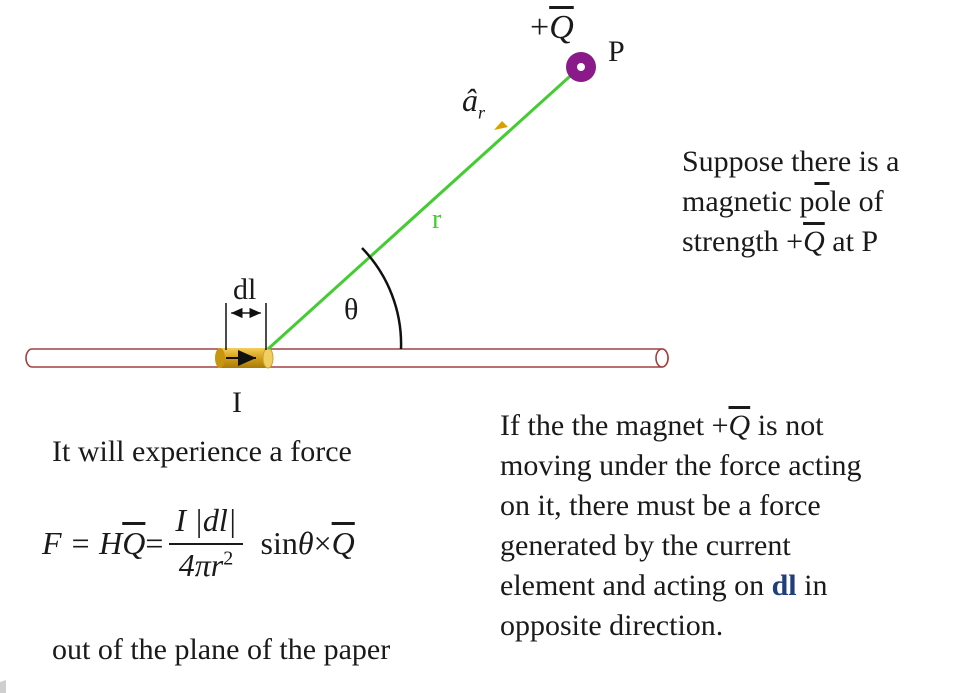  What do you see at coordinates (681, 465) in the screenshot?
I see `explanation-line-2: moving under the force acting` at bounding box center [681, 465].